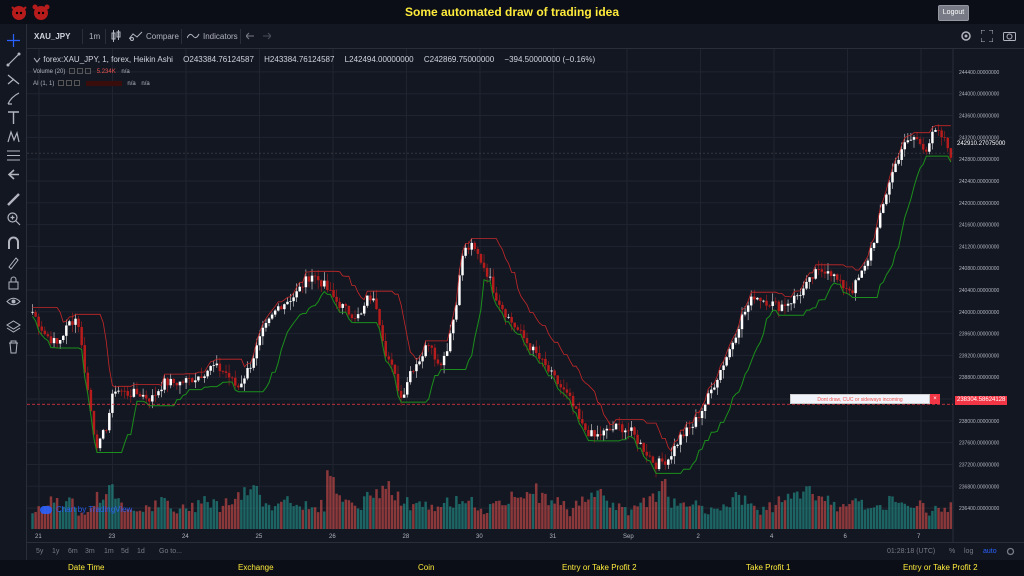 This screenshot has height=576, width=1024. I want to click on collapse-legend-icon, so click(37, 60).